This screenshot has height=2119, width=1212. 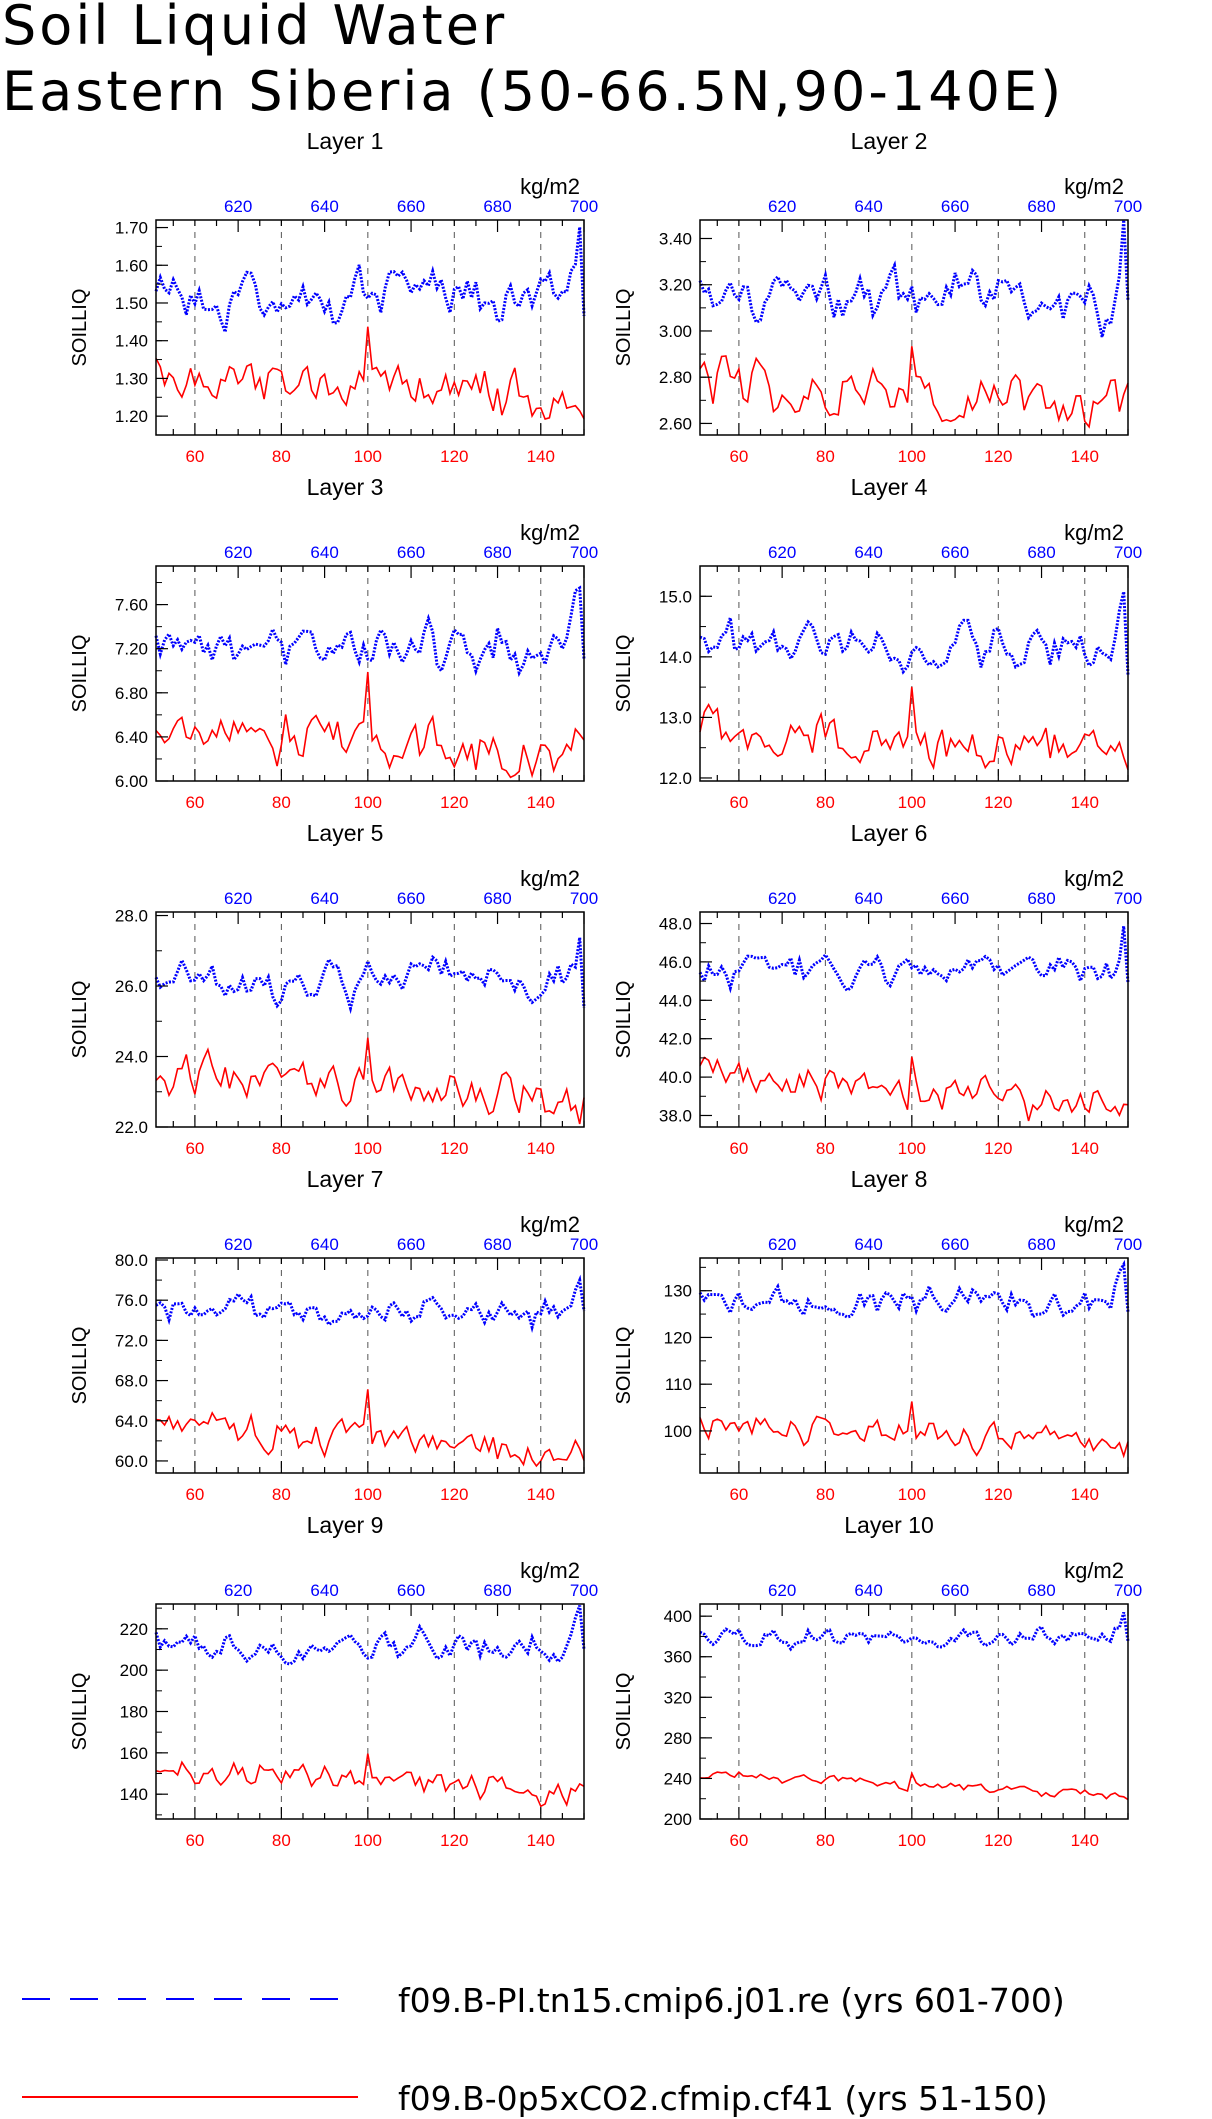 What do you see at coordinates (131, 303) in the screenshot?
I see `y-tick-label: 1.50` at bounding box center [131, 303].